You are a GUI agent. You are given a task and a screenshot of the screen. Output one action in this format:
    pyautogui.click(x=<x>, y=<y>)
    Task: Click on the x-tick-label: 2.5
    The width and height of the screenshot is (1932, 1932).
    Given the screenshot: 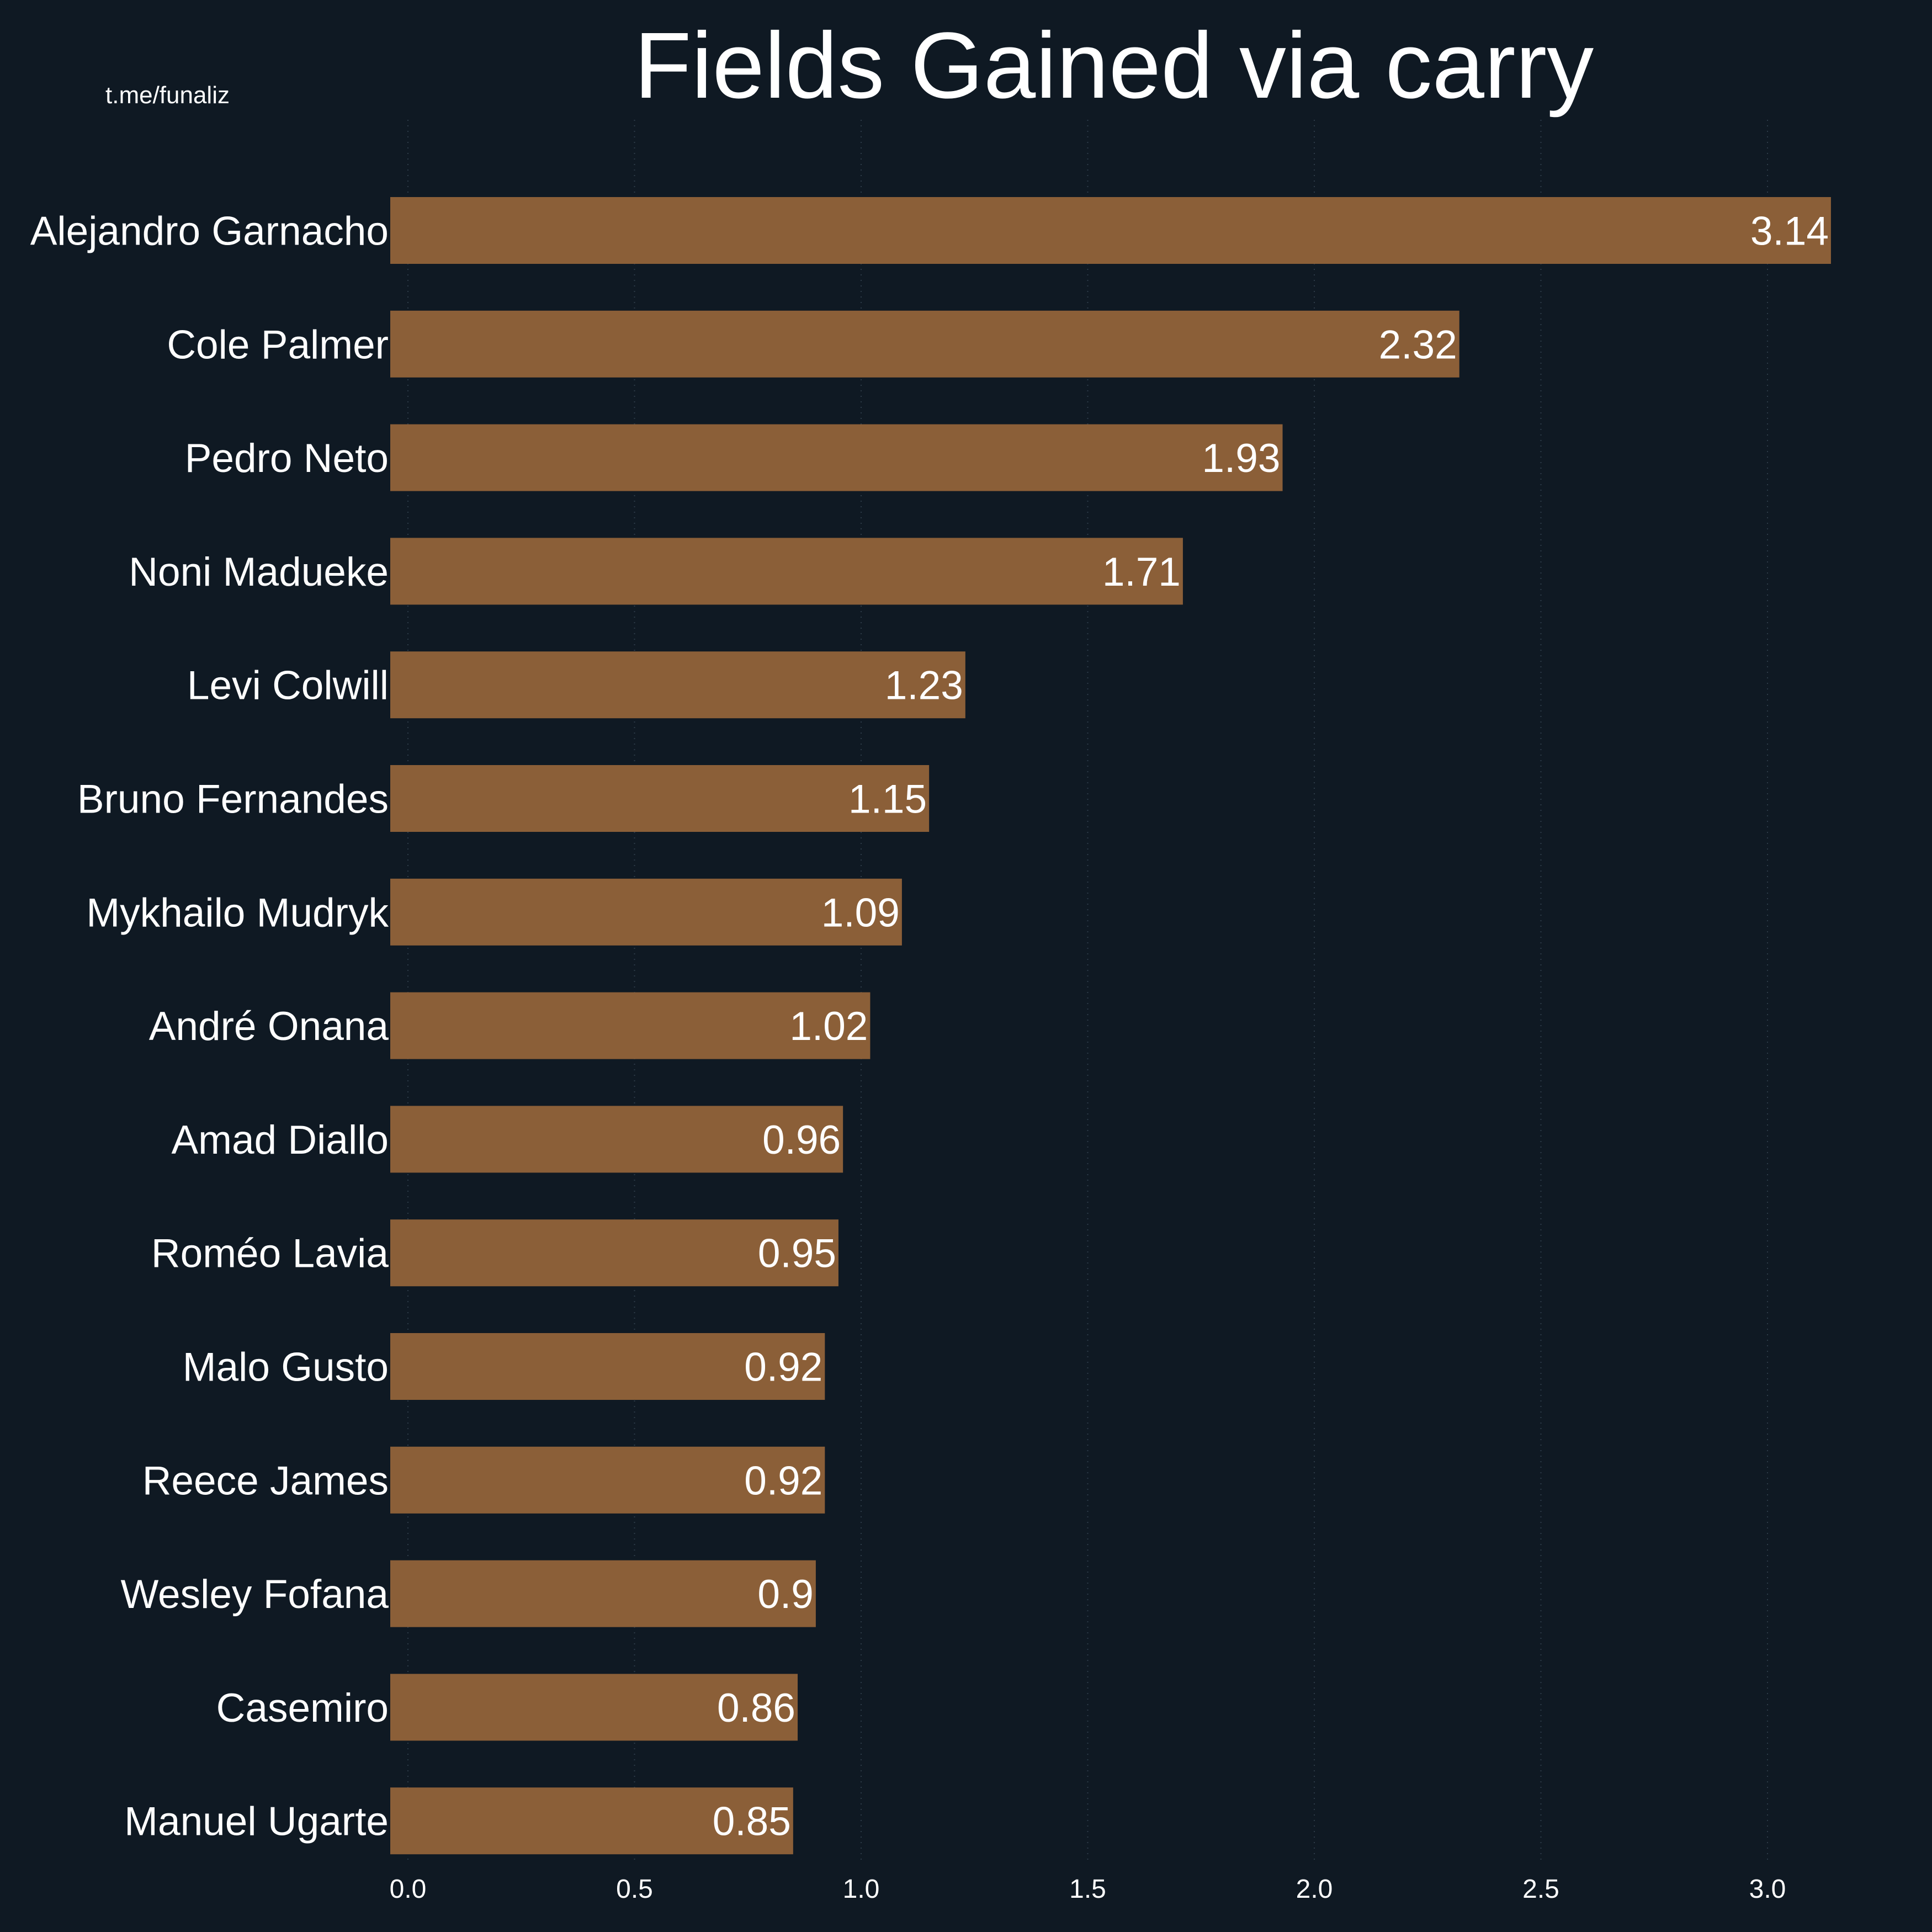 What is the action you would take?
    pyautogui.click(x=1541, y=1889)
    